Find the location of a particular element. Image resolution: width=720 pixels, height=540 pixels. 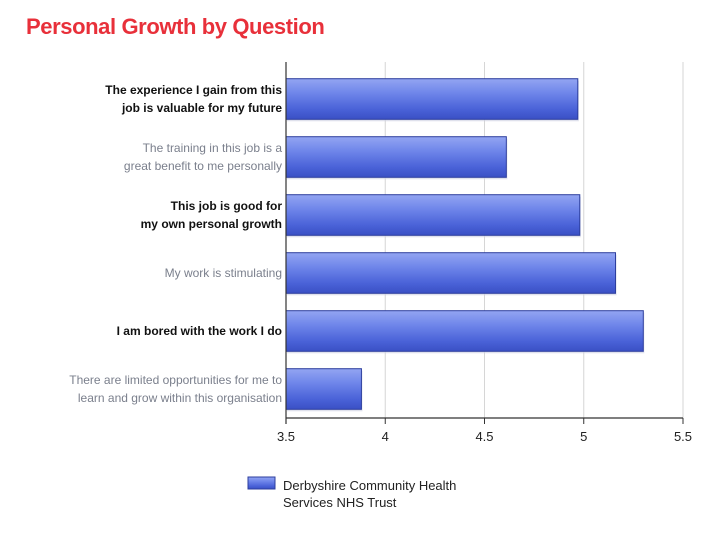

category-label: My work is stimulating is located at coordinates (223, 273).